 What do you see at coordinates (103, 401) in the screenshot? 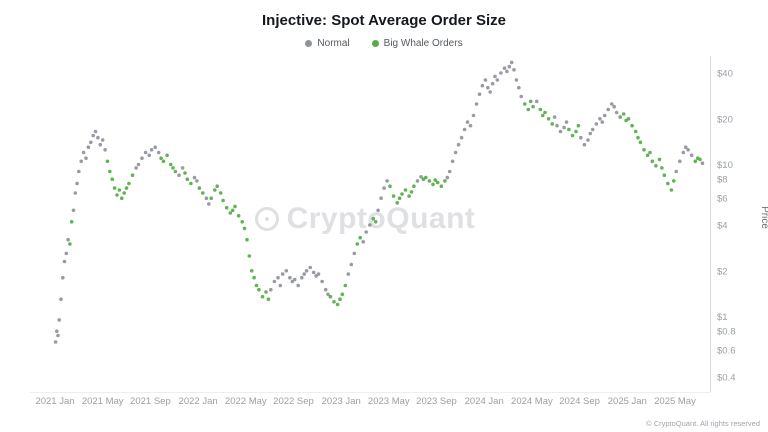
I see `x-tick-label: 2021 May` at bounding box center [103, 401].